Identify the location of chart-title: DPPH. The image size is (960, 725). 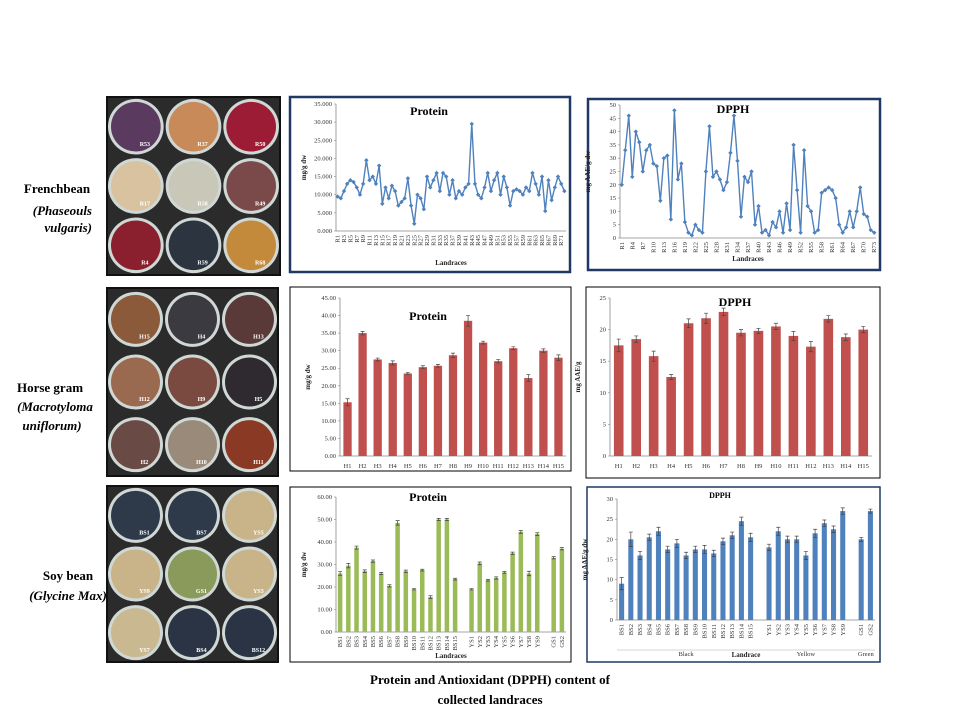
(720, 495).